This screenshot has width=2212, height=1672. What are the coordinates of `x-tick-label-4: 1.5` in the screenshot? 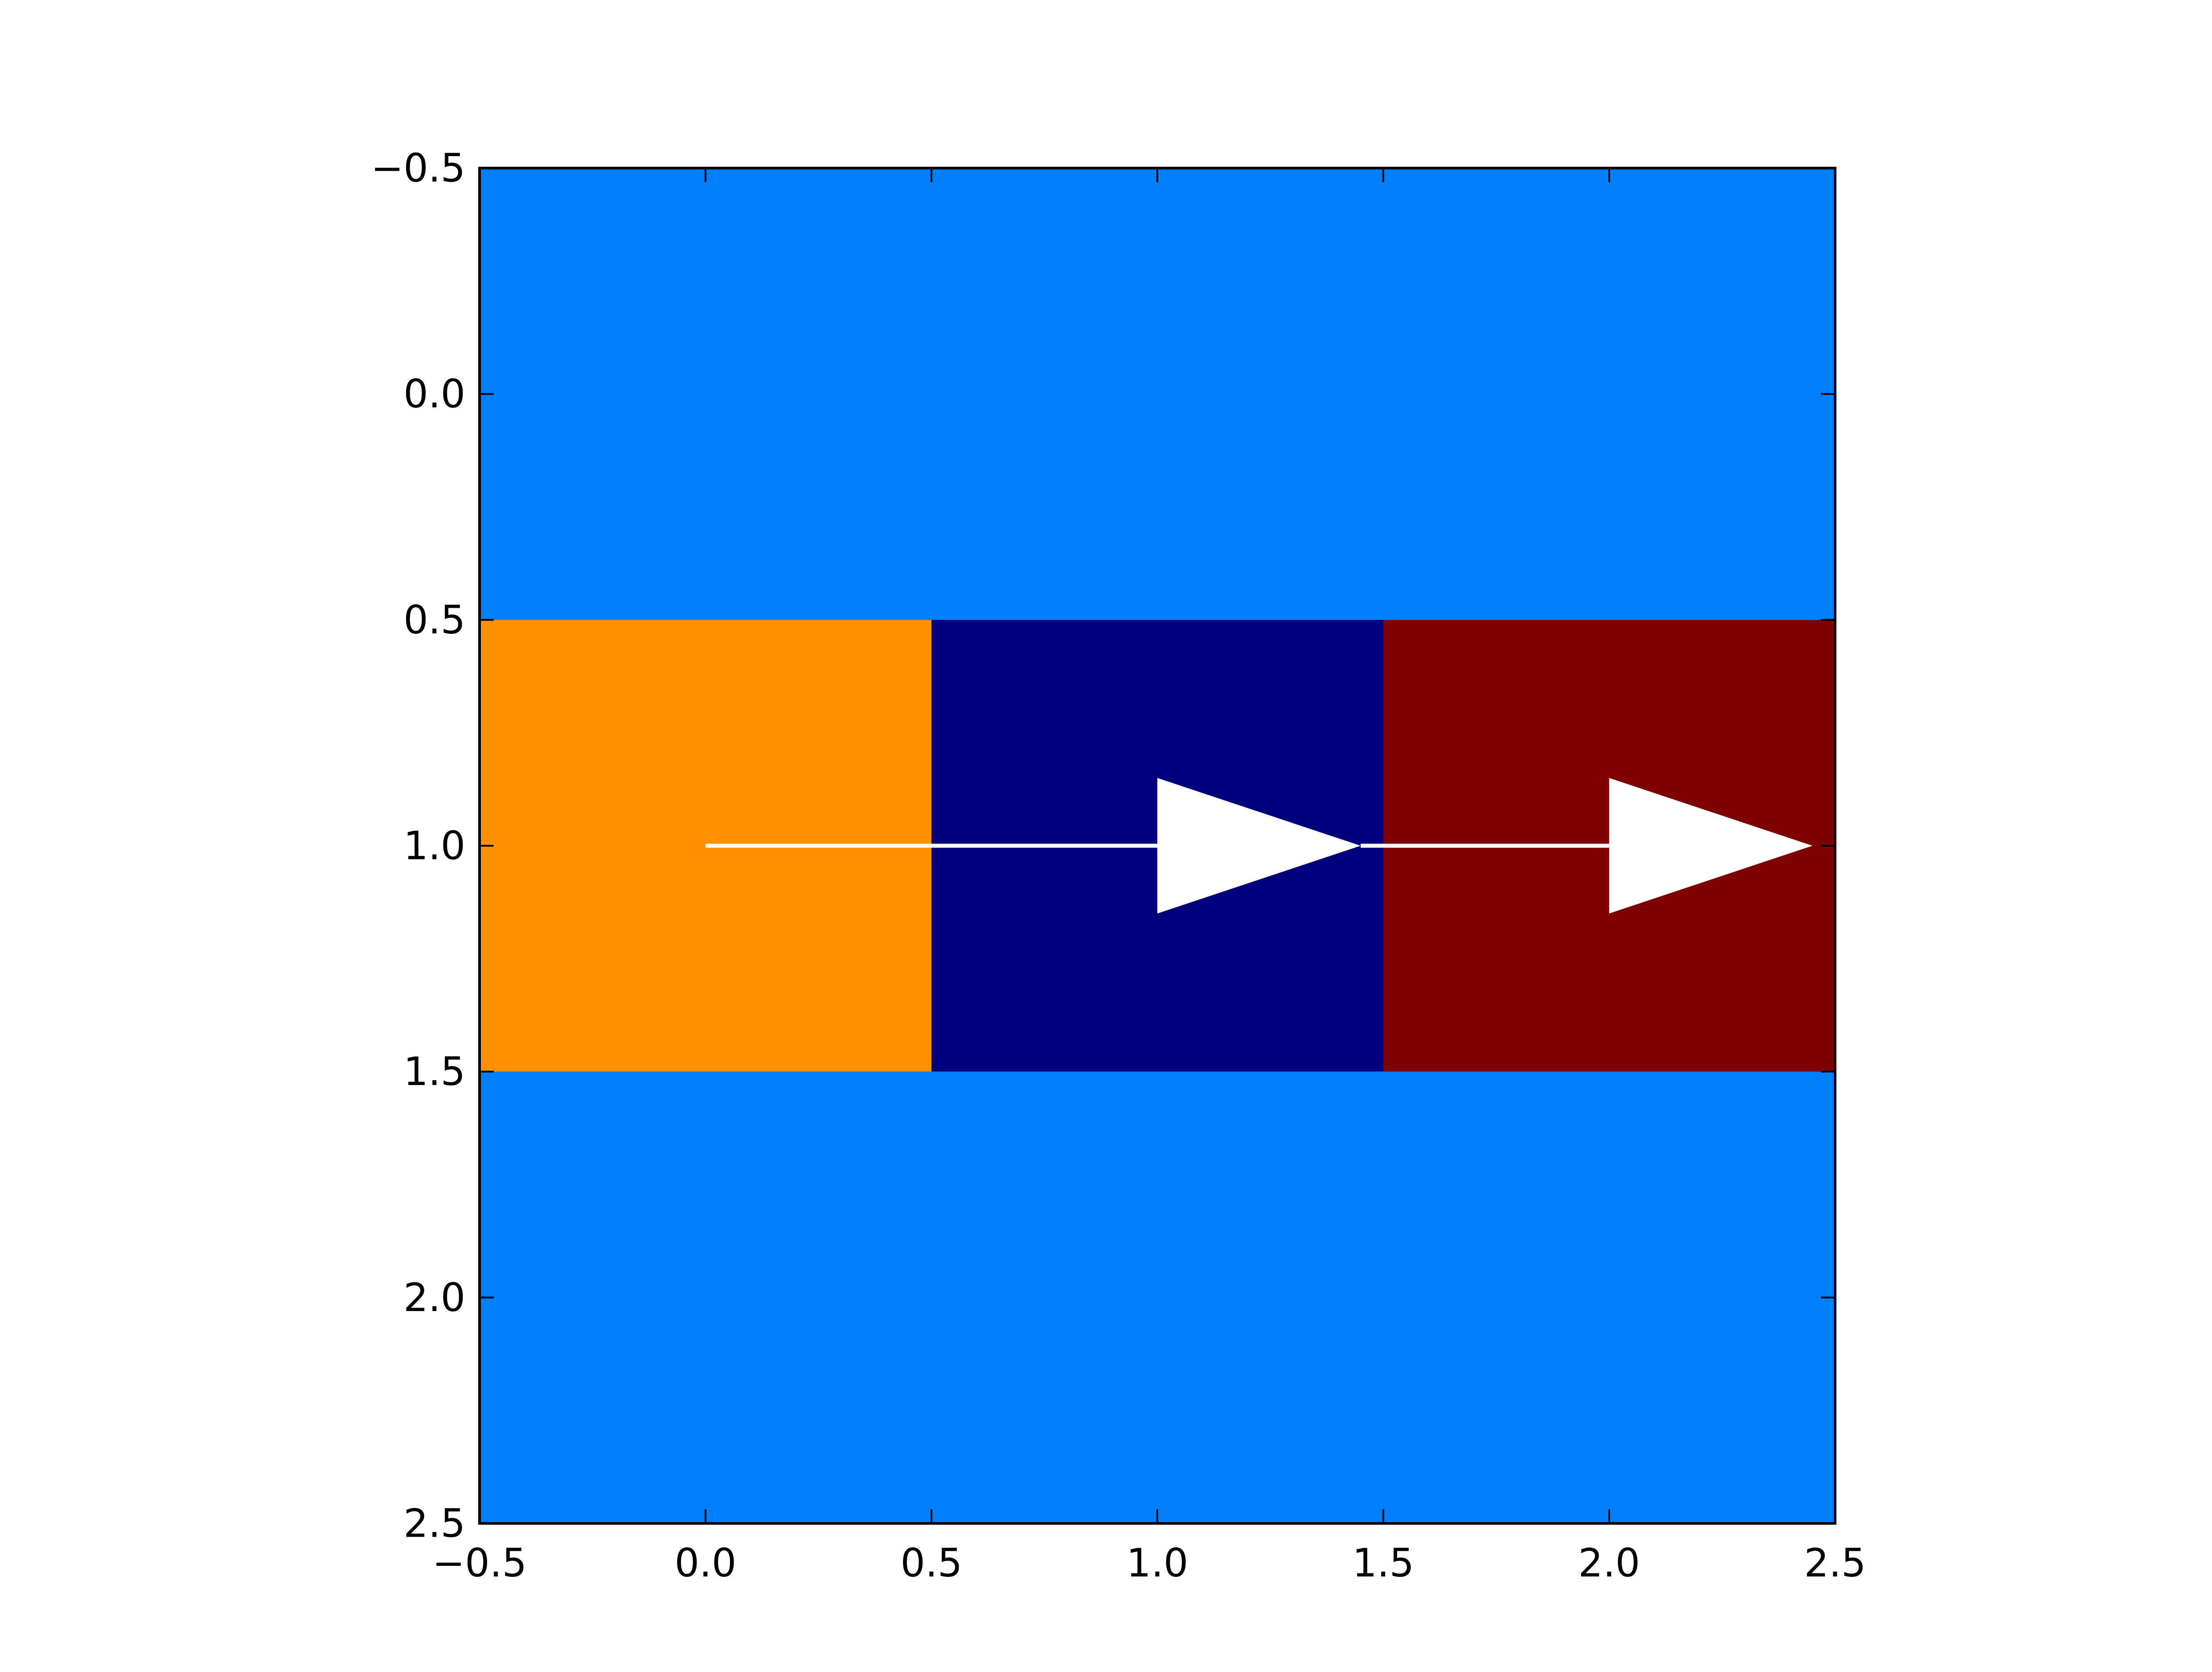 It's located at (1383, 1563).